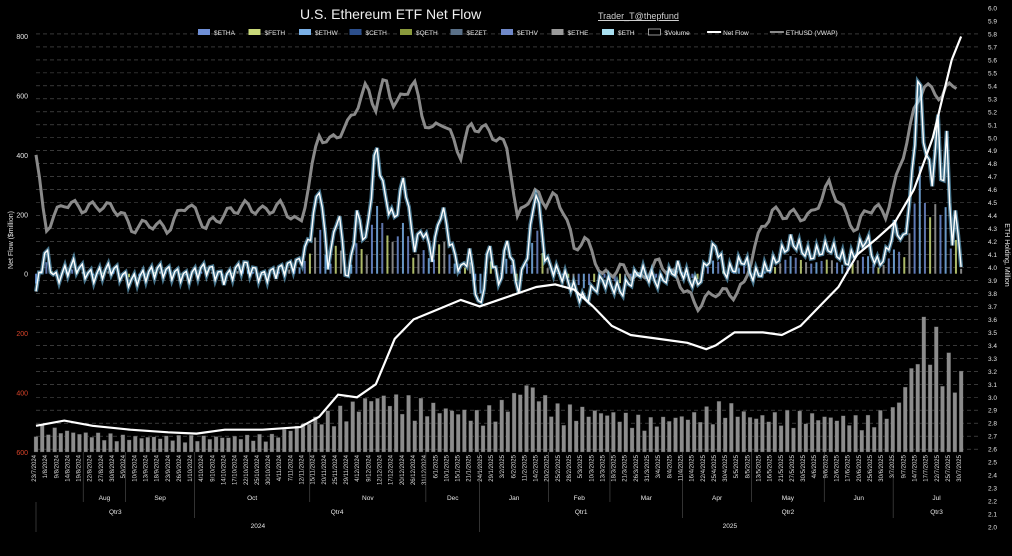 The image size is (1012, 556). I want to click on x-date-label: 17/12/2024, so click(392, 469).